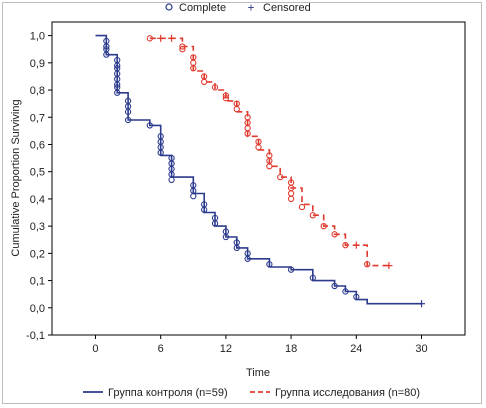 The image size is (486, 408). What do you see at coordinates (37, 64) in the screenshot?
I see `y-tick-label: 0,9` at bounding box center [37, 64].